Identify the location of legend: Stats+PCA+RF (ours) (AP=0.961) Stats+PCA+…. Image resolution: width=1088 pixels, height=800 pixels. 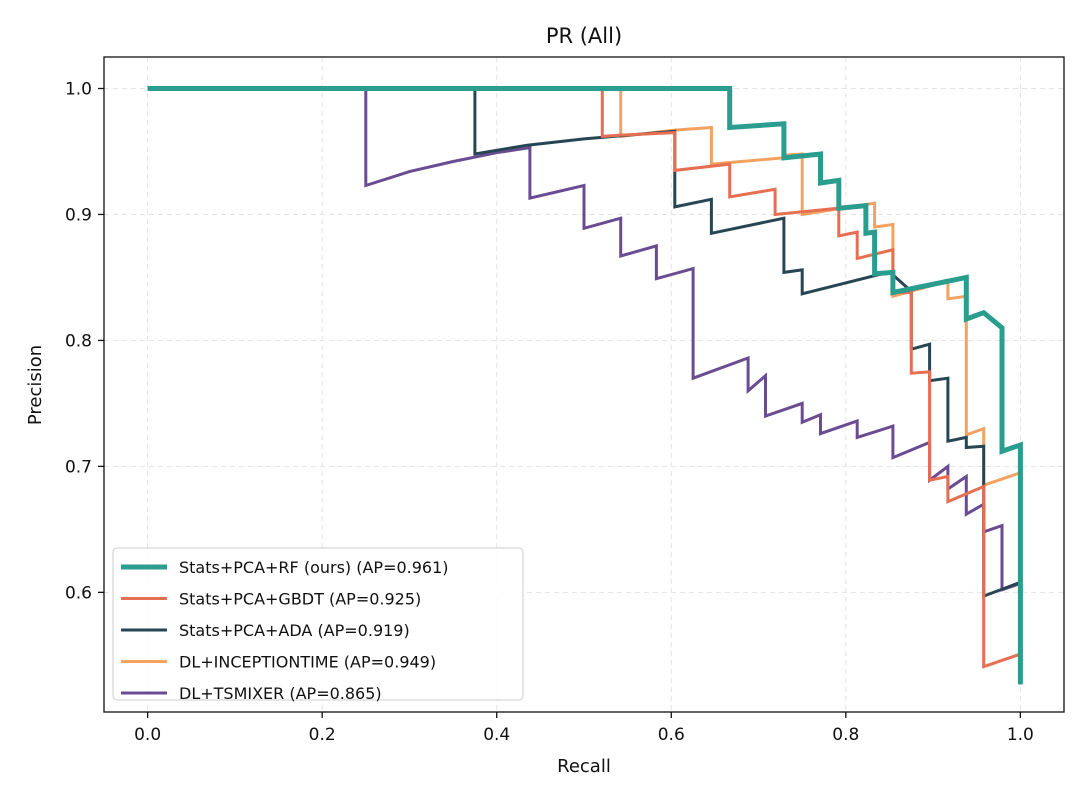
(318, 625).